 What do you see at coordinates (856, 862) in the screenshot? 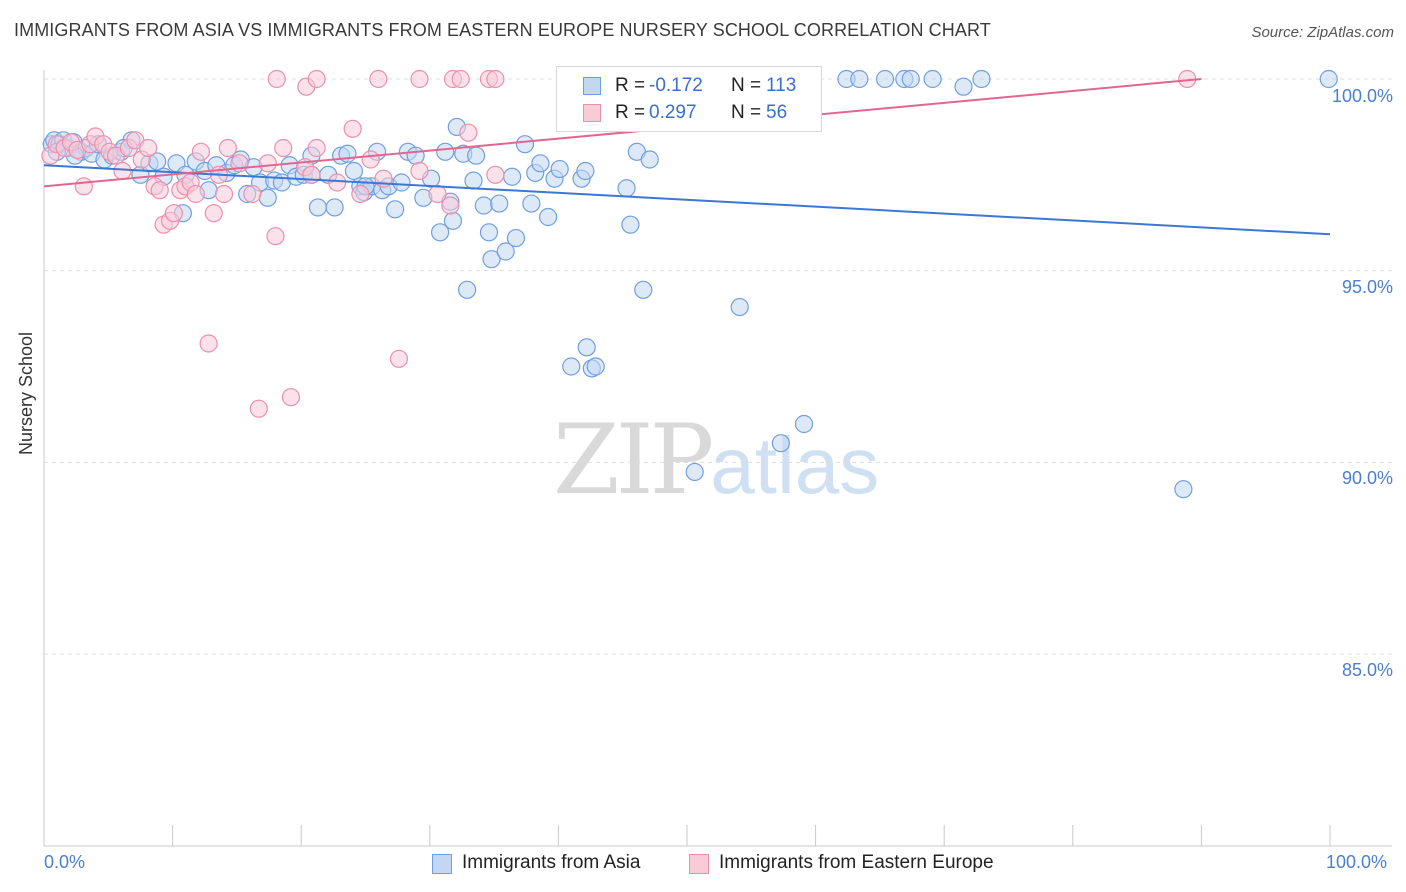
I see `legend-label-eastern-europe: Immigrants from Eastern Europe` at bounding box center [856, 862].